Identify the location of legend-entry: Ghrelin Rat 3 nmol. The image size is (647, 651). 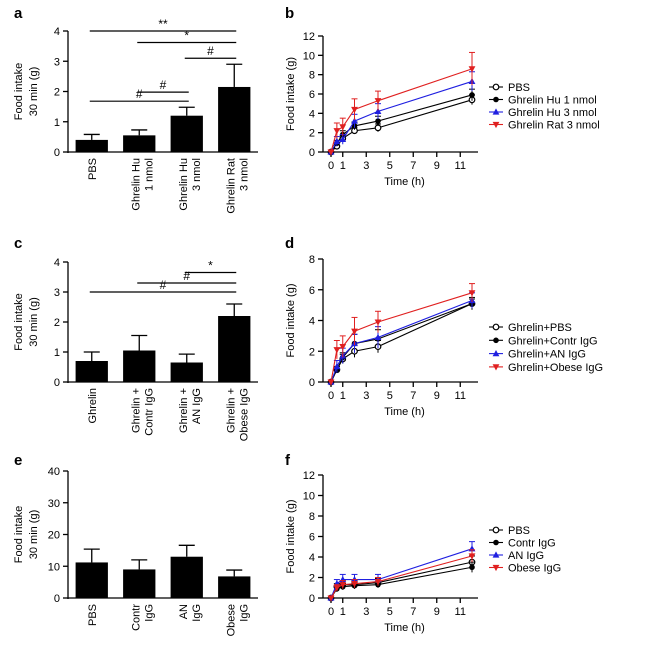
(544, 126).